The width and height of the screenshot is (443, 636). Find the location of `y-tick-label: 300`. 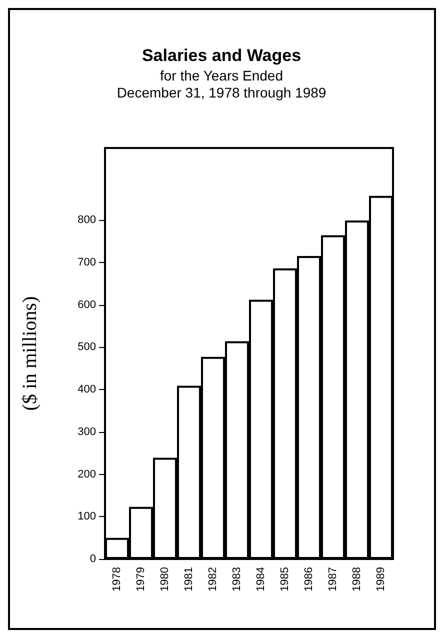

y-tick-label: 300 is located at coordinates (87, 432).